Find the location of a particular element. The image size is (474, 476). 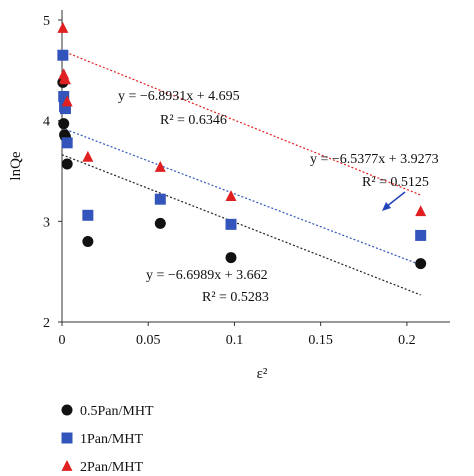

legend-label: 0.5Pan/MHT is located at coordinates (117, 411).